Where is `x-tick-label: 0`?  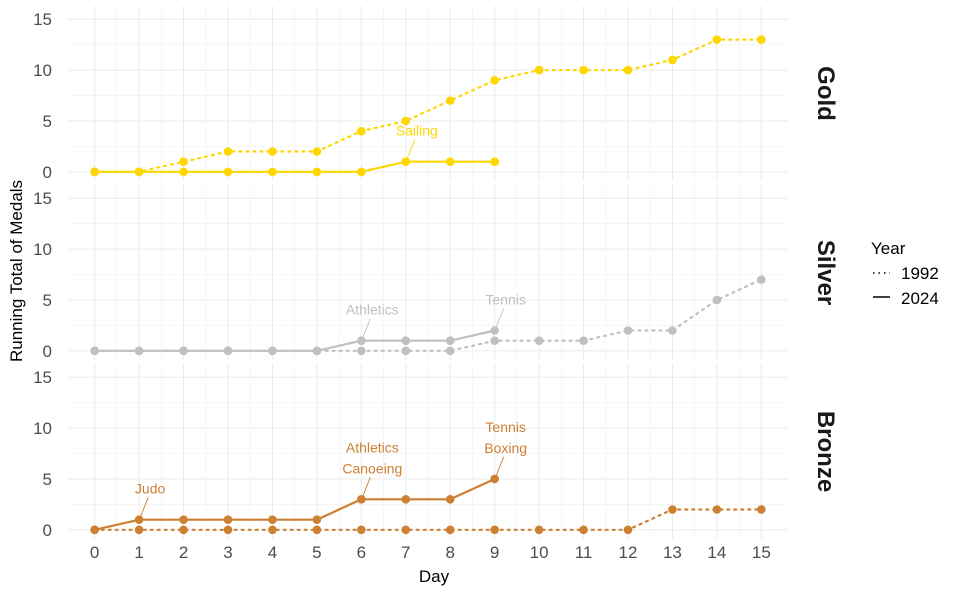 x-tick-label: 0 is located at coordinates (94, 552).